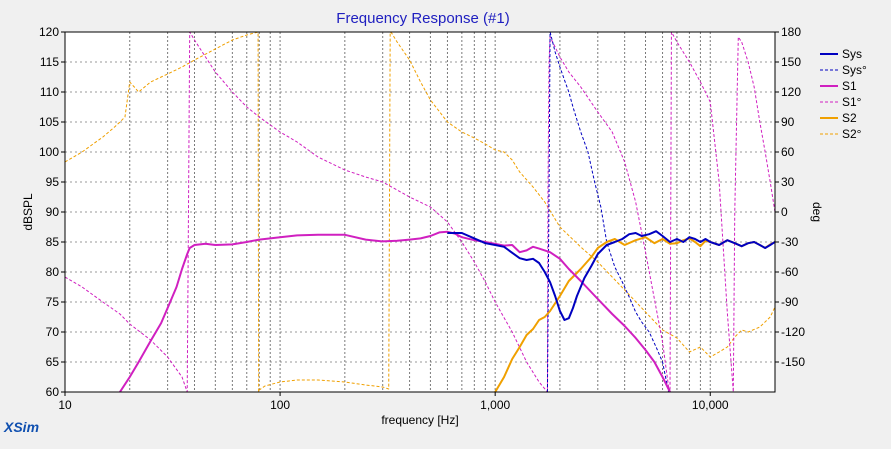  What do you see at coordinates (784, 212) in the screenshot?
I see `y2-tick-label: 0` at bounding box center [784, 212].